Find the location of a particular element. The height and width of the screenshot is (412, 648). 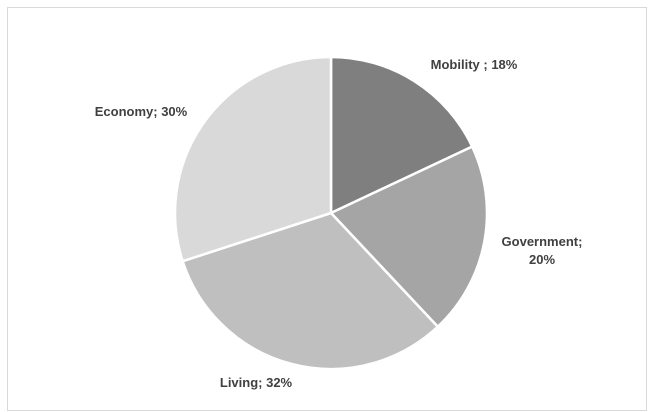

data-label-line: Economy; 30% is located at coordinates (141, 111).